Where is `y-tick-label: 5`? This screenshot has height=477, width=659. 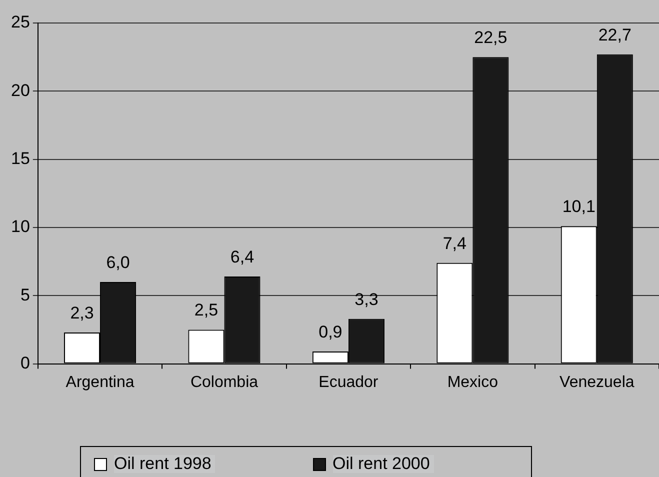
y-tick-label: 5 is located at coordinates (25, 294).